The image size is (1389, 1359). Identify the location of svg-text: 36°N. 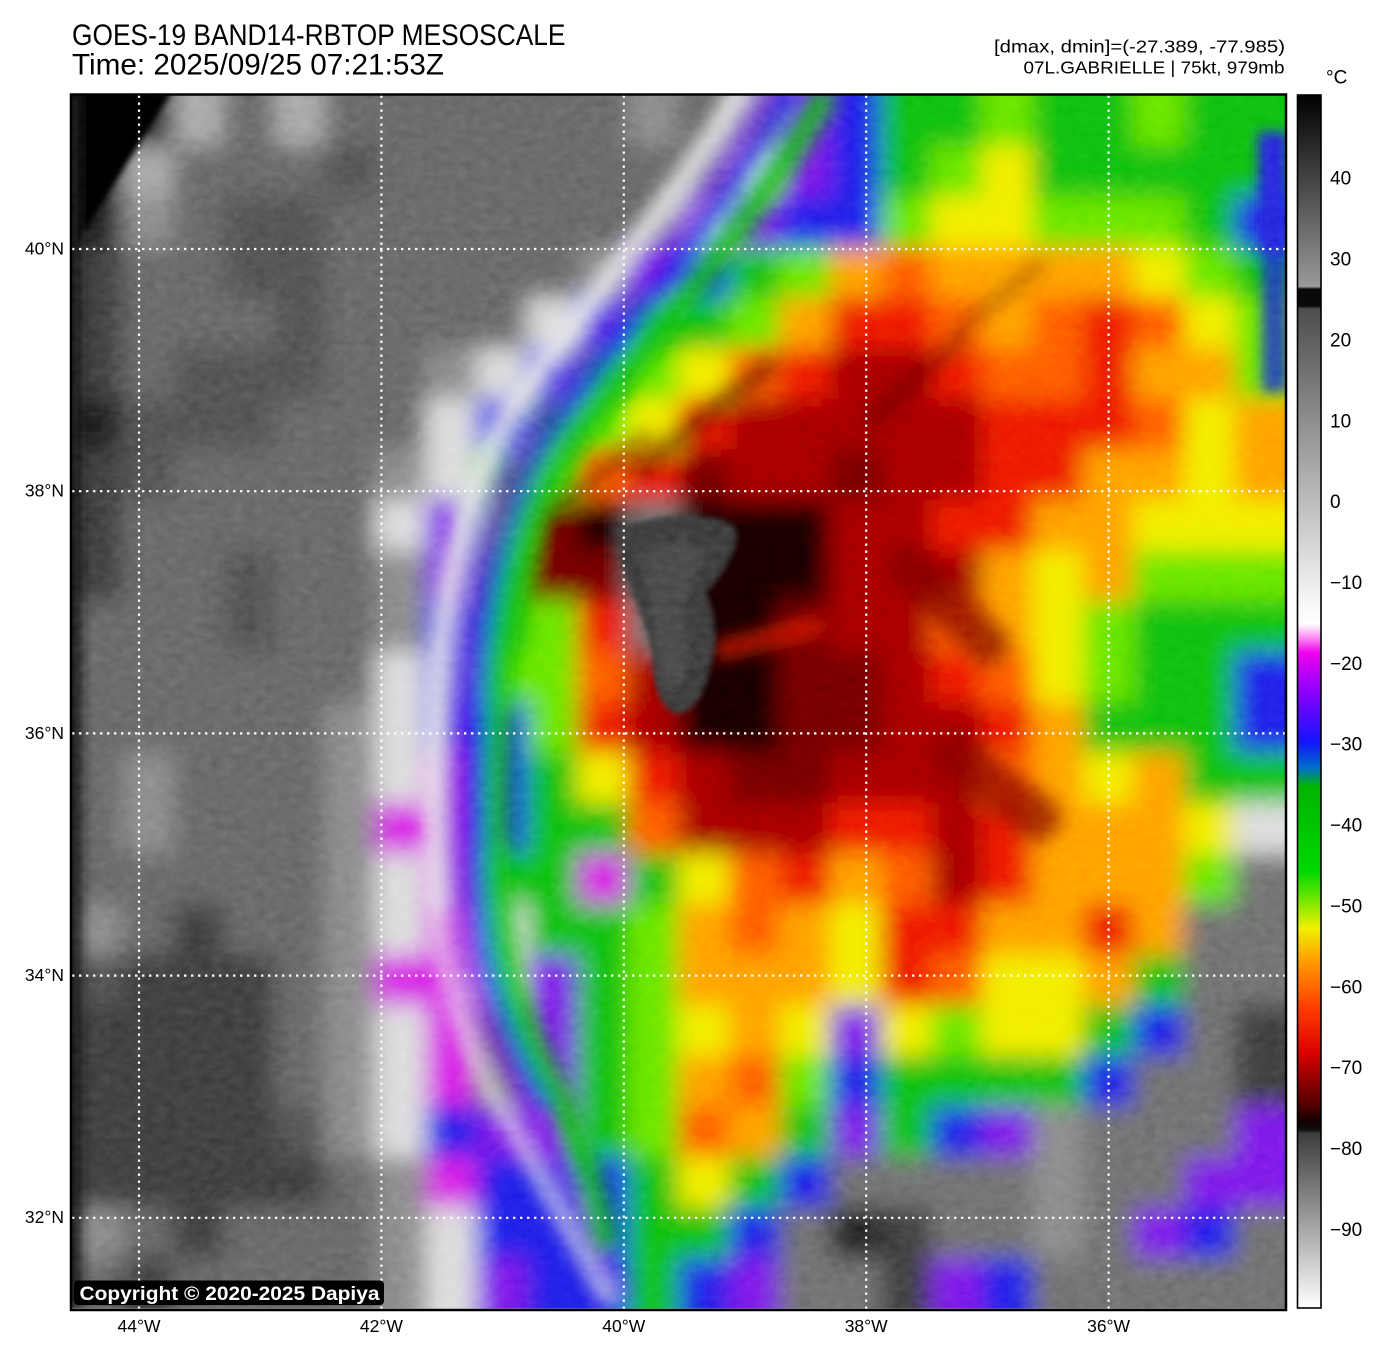
(44, 733).